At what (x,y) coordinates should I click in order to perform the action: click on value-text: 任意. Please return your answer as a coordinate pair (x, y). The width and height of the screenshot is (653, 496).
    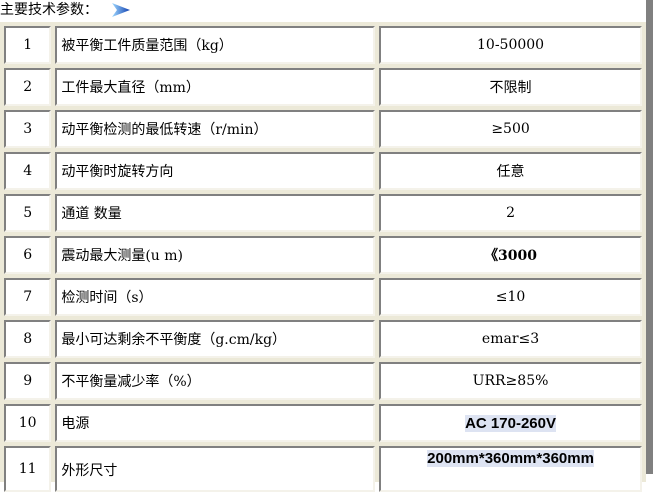
    Looking at the image, I should click on (510, 172).